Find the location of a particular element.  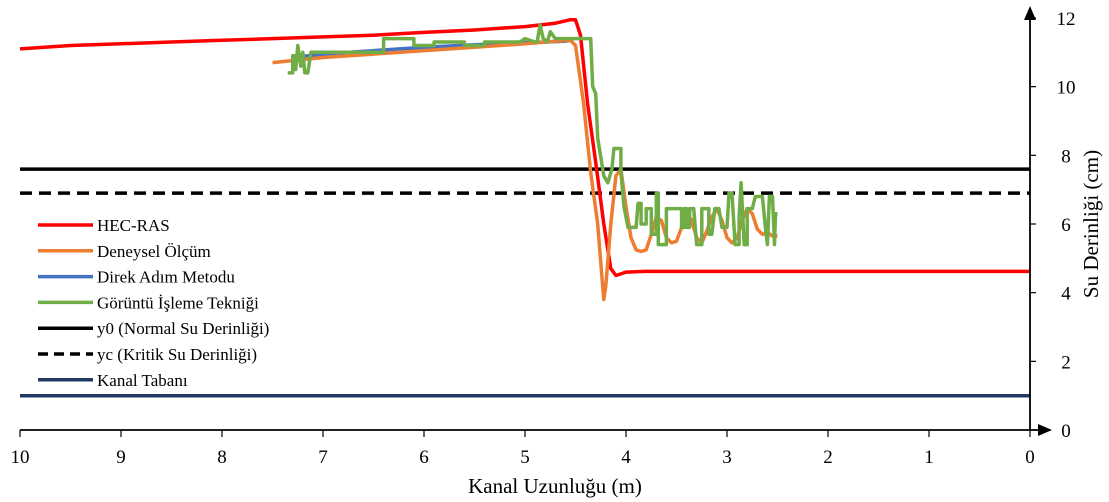

y-tick-label: 12 is located at coordinates (1066, 19).